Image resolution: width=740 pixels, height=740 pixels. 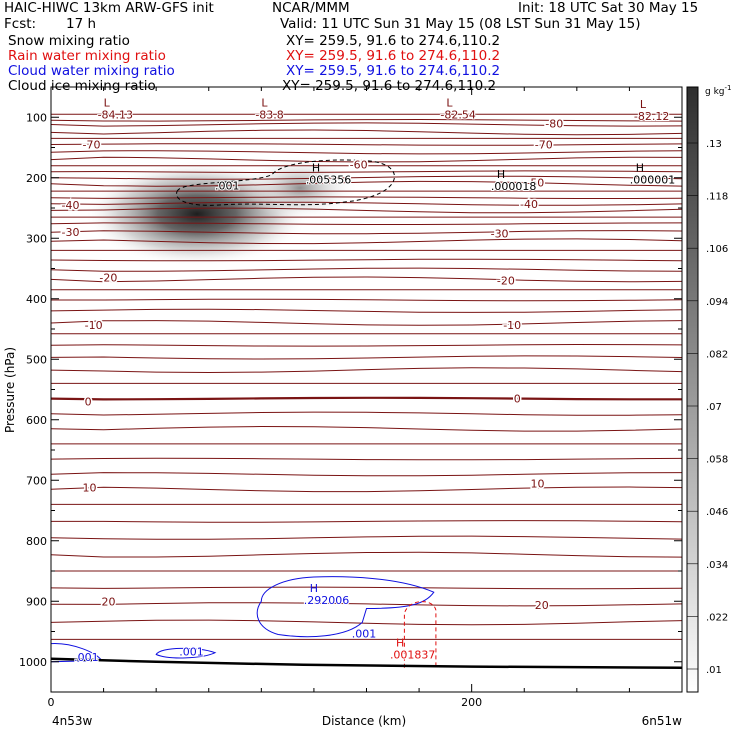 I want to click on extremum-value: .292006, so click(x=327, y=600).